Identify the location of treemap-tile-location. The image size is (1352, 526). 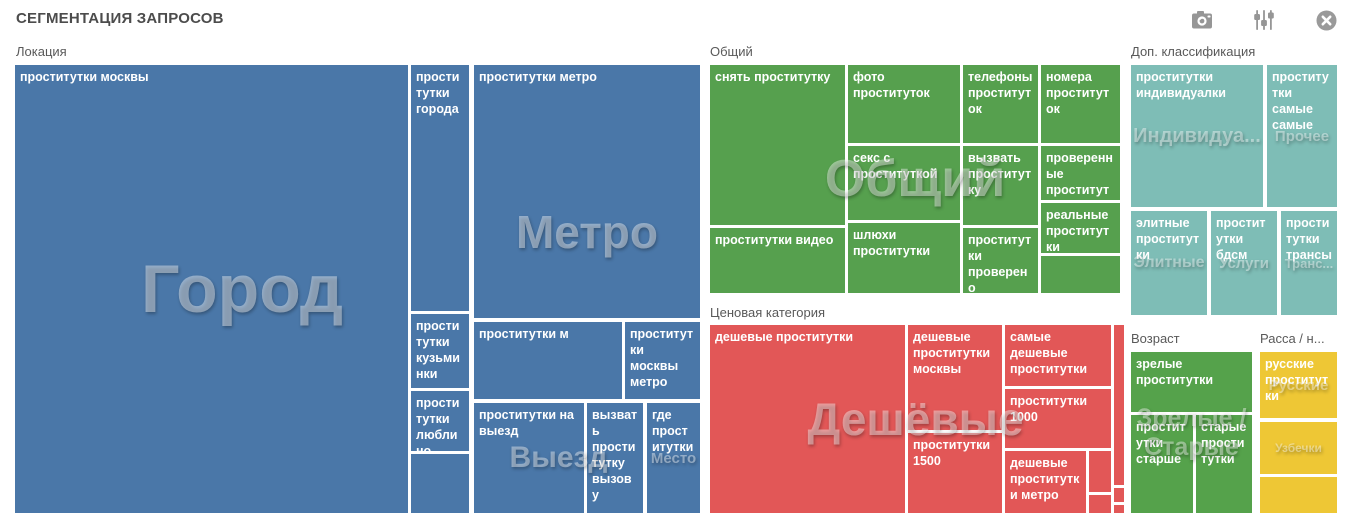
(440, 483).